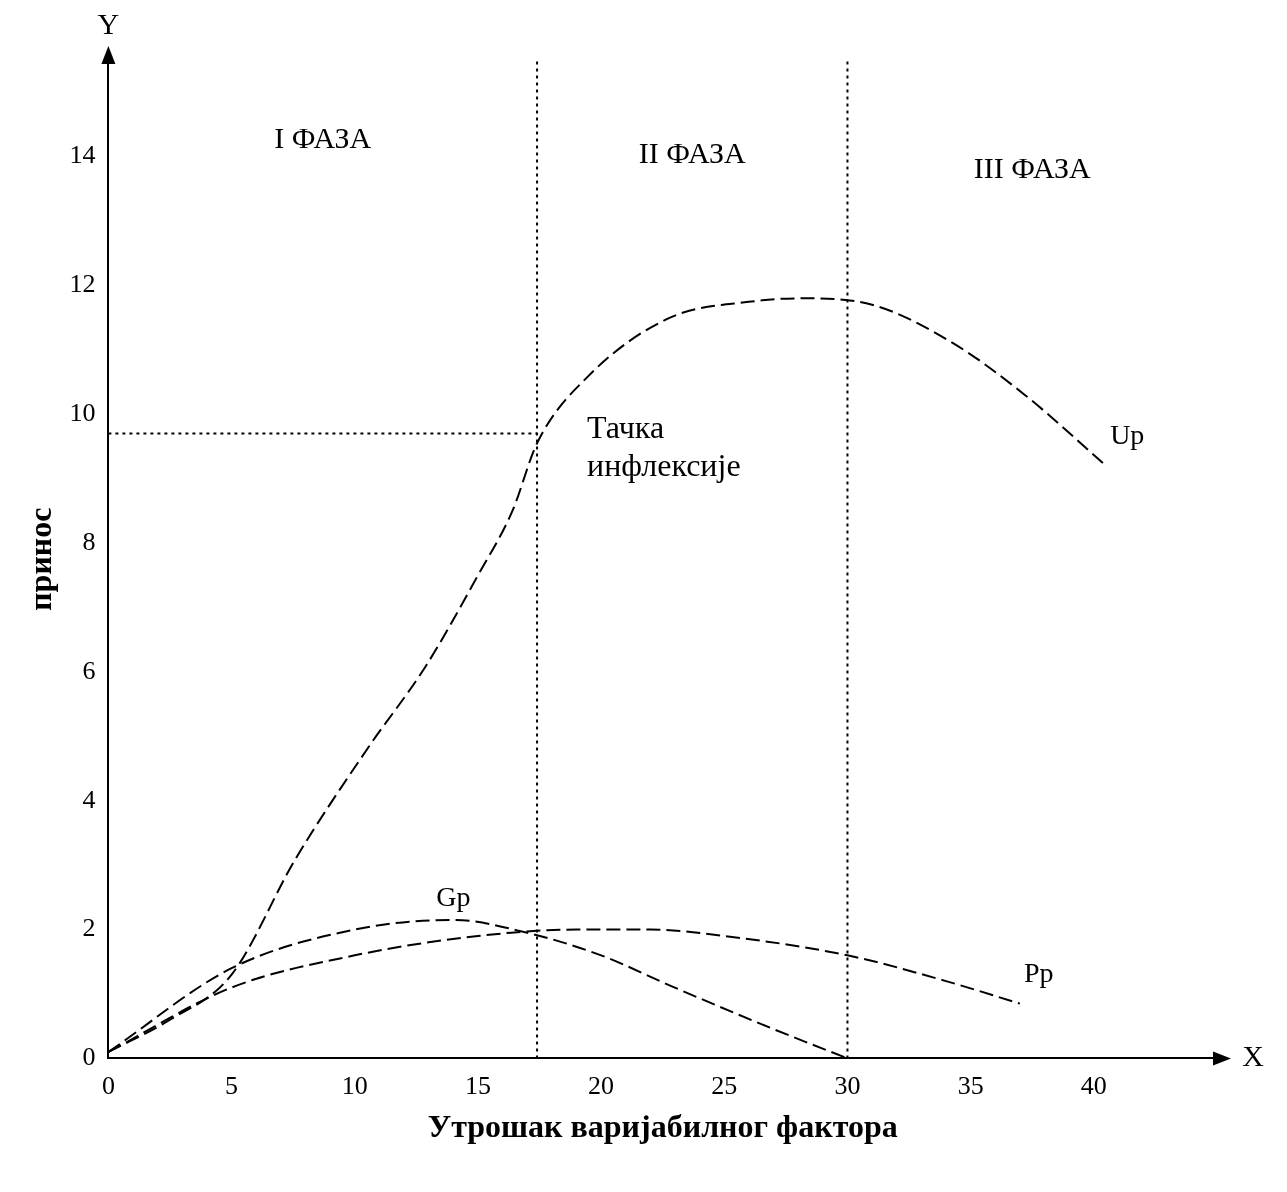 The height and width of the screenshot is (1192, 1287). Describe the element at coordinates (232, 1085) in the screenshot. I see `x-tick-label: 5` at that location.